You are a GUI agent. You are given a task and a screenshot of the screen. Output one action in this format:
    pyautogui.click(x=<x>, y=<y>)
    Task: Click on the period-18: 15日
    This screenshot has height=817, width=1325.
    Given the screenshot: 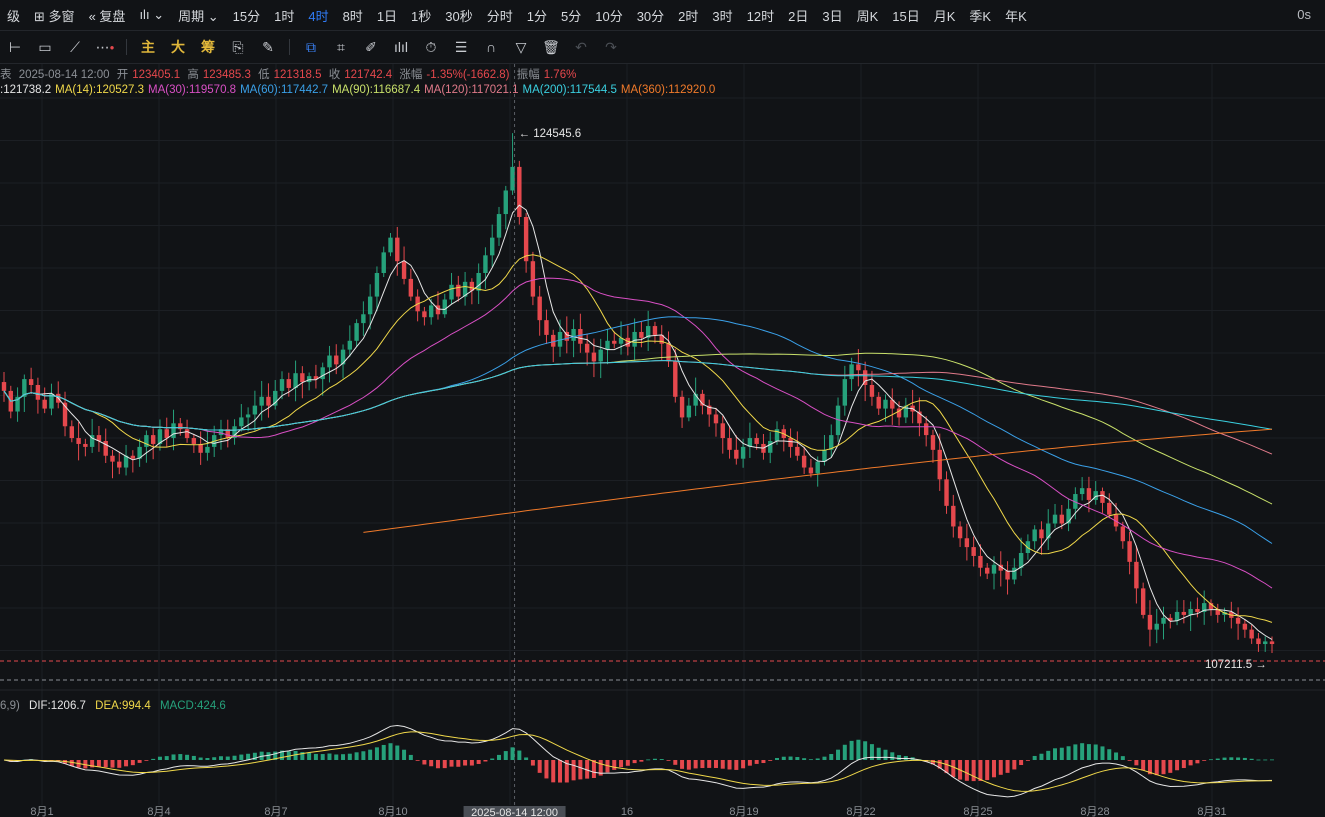 What is the action you would take?
    pyautogui.click(x=906, y=16)
    